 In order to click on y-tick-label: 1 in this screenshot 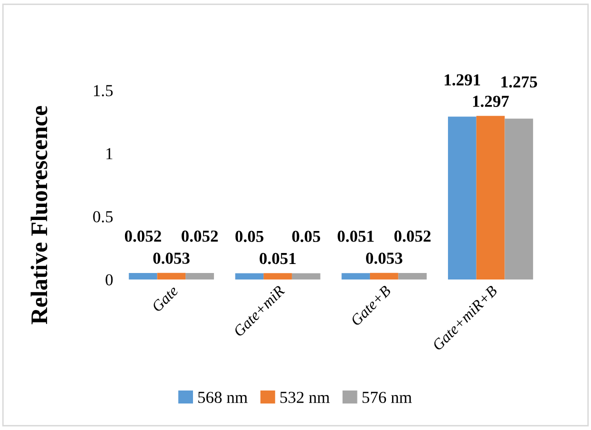, I will do `click(109, 154)`.